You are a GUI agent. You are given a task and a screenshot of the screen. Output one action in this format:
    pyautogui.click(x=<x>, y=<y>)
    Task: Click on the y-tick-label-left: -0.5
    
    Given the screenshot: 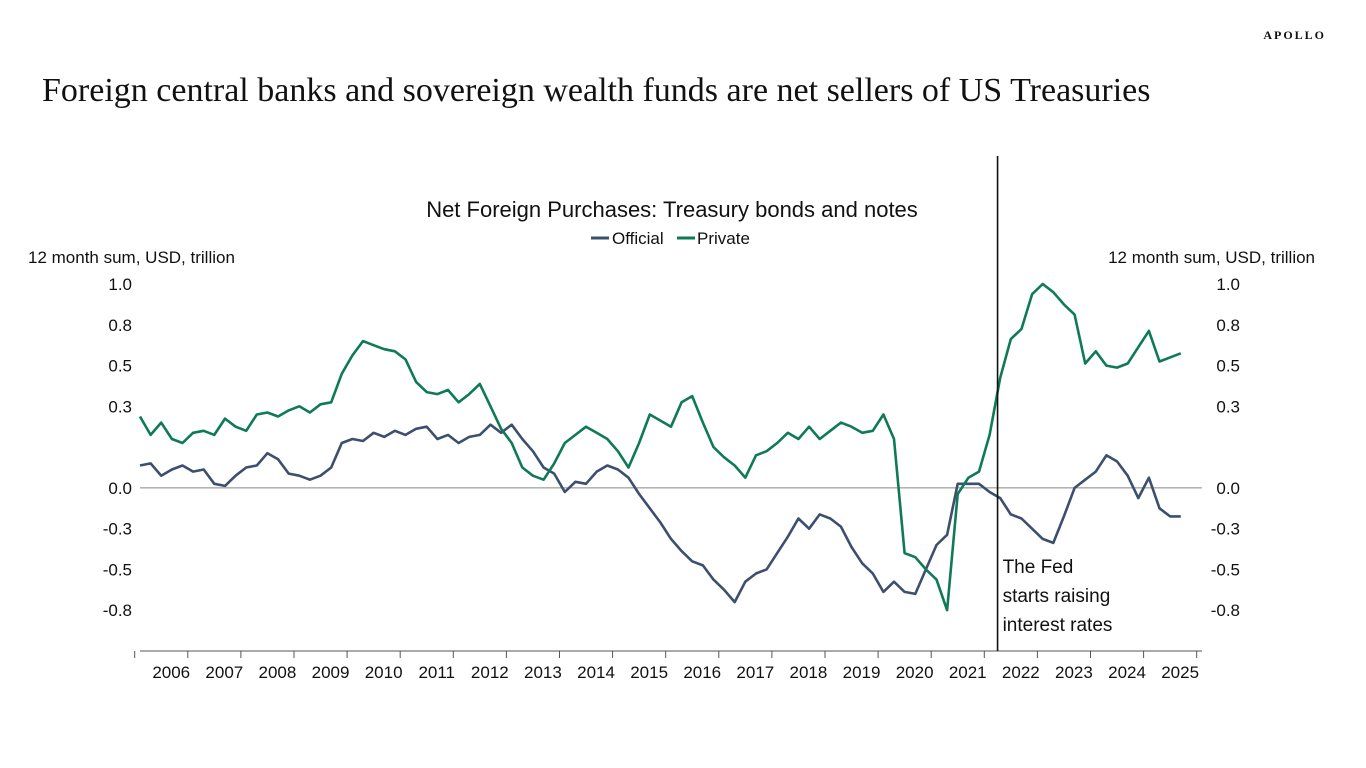 What is the action you would take?
    pyautogui.click(x=117, y=569)
    